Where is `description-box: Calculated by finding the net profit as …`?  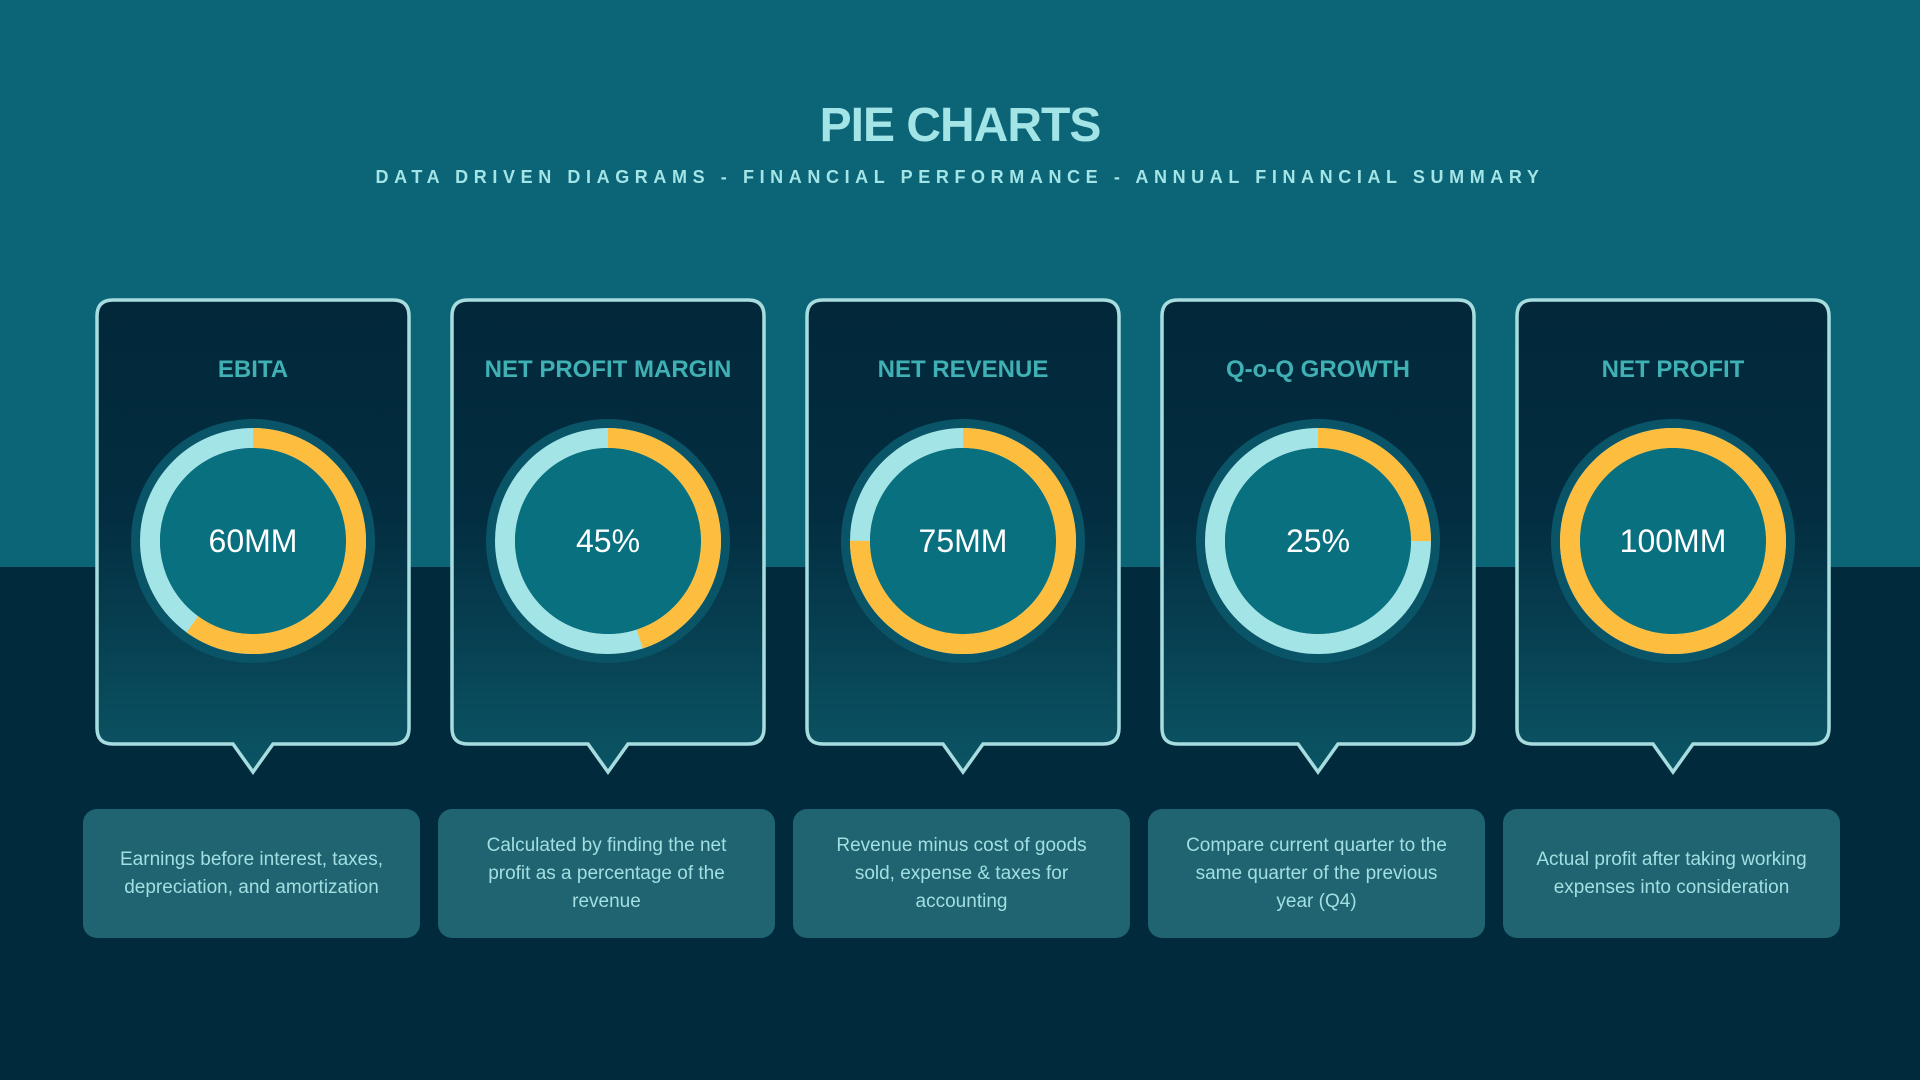
description-box: Calculated by finding the net profit as … is located at coordinates (606, 873).